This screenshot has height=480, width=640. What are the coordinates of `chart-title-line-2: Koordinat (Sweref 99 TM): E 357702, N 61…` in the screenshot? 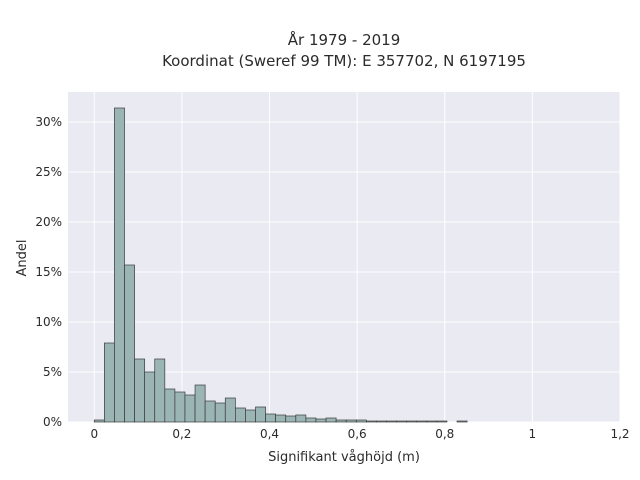 It's located at (344, 61).